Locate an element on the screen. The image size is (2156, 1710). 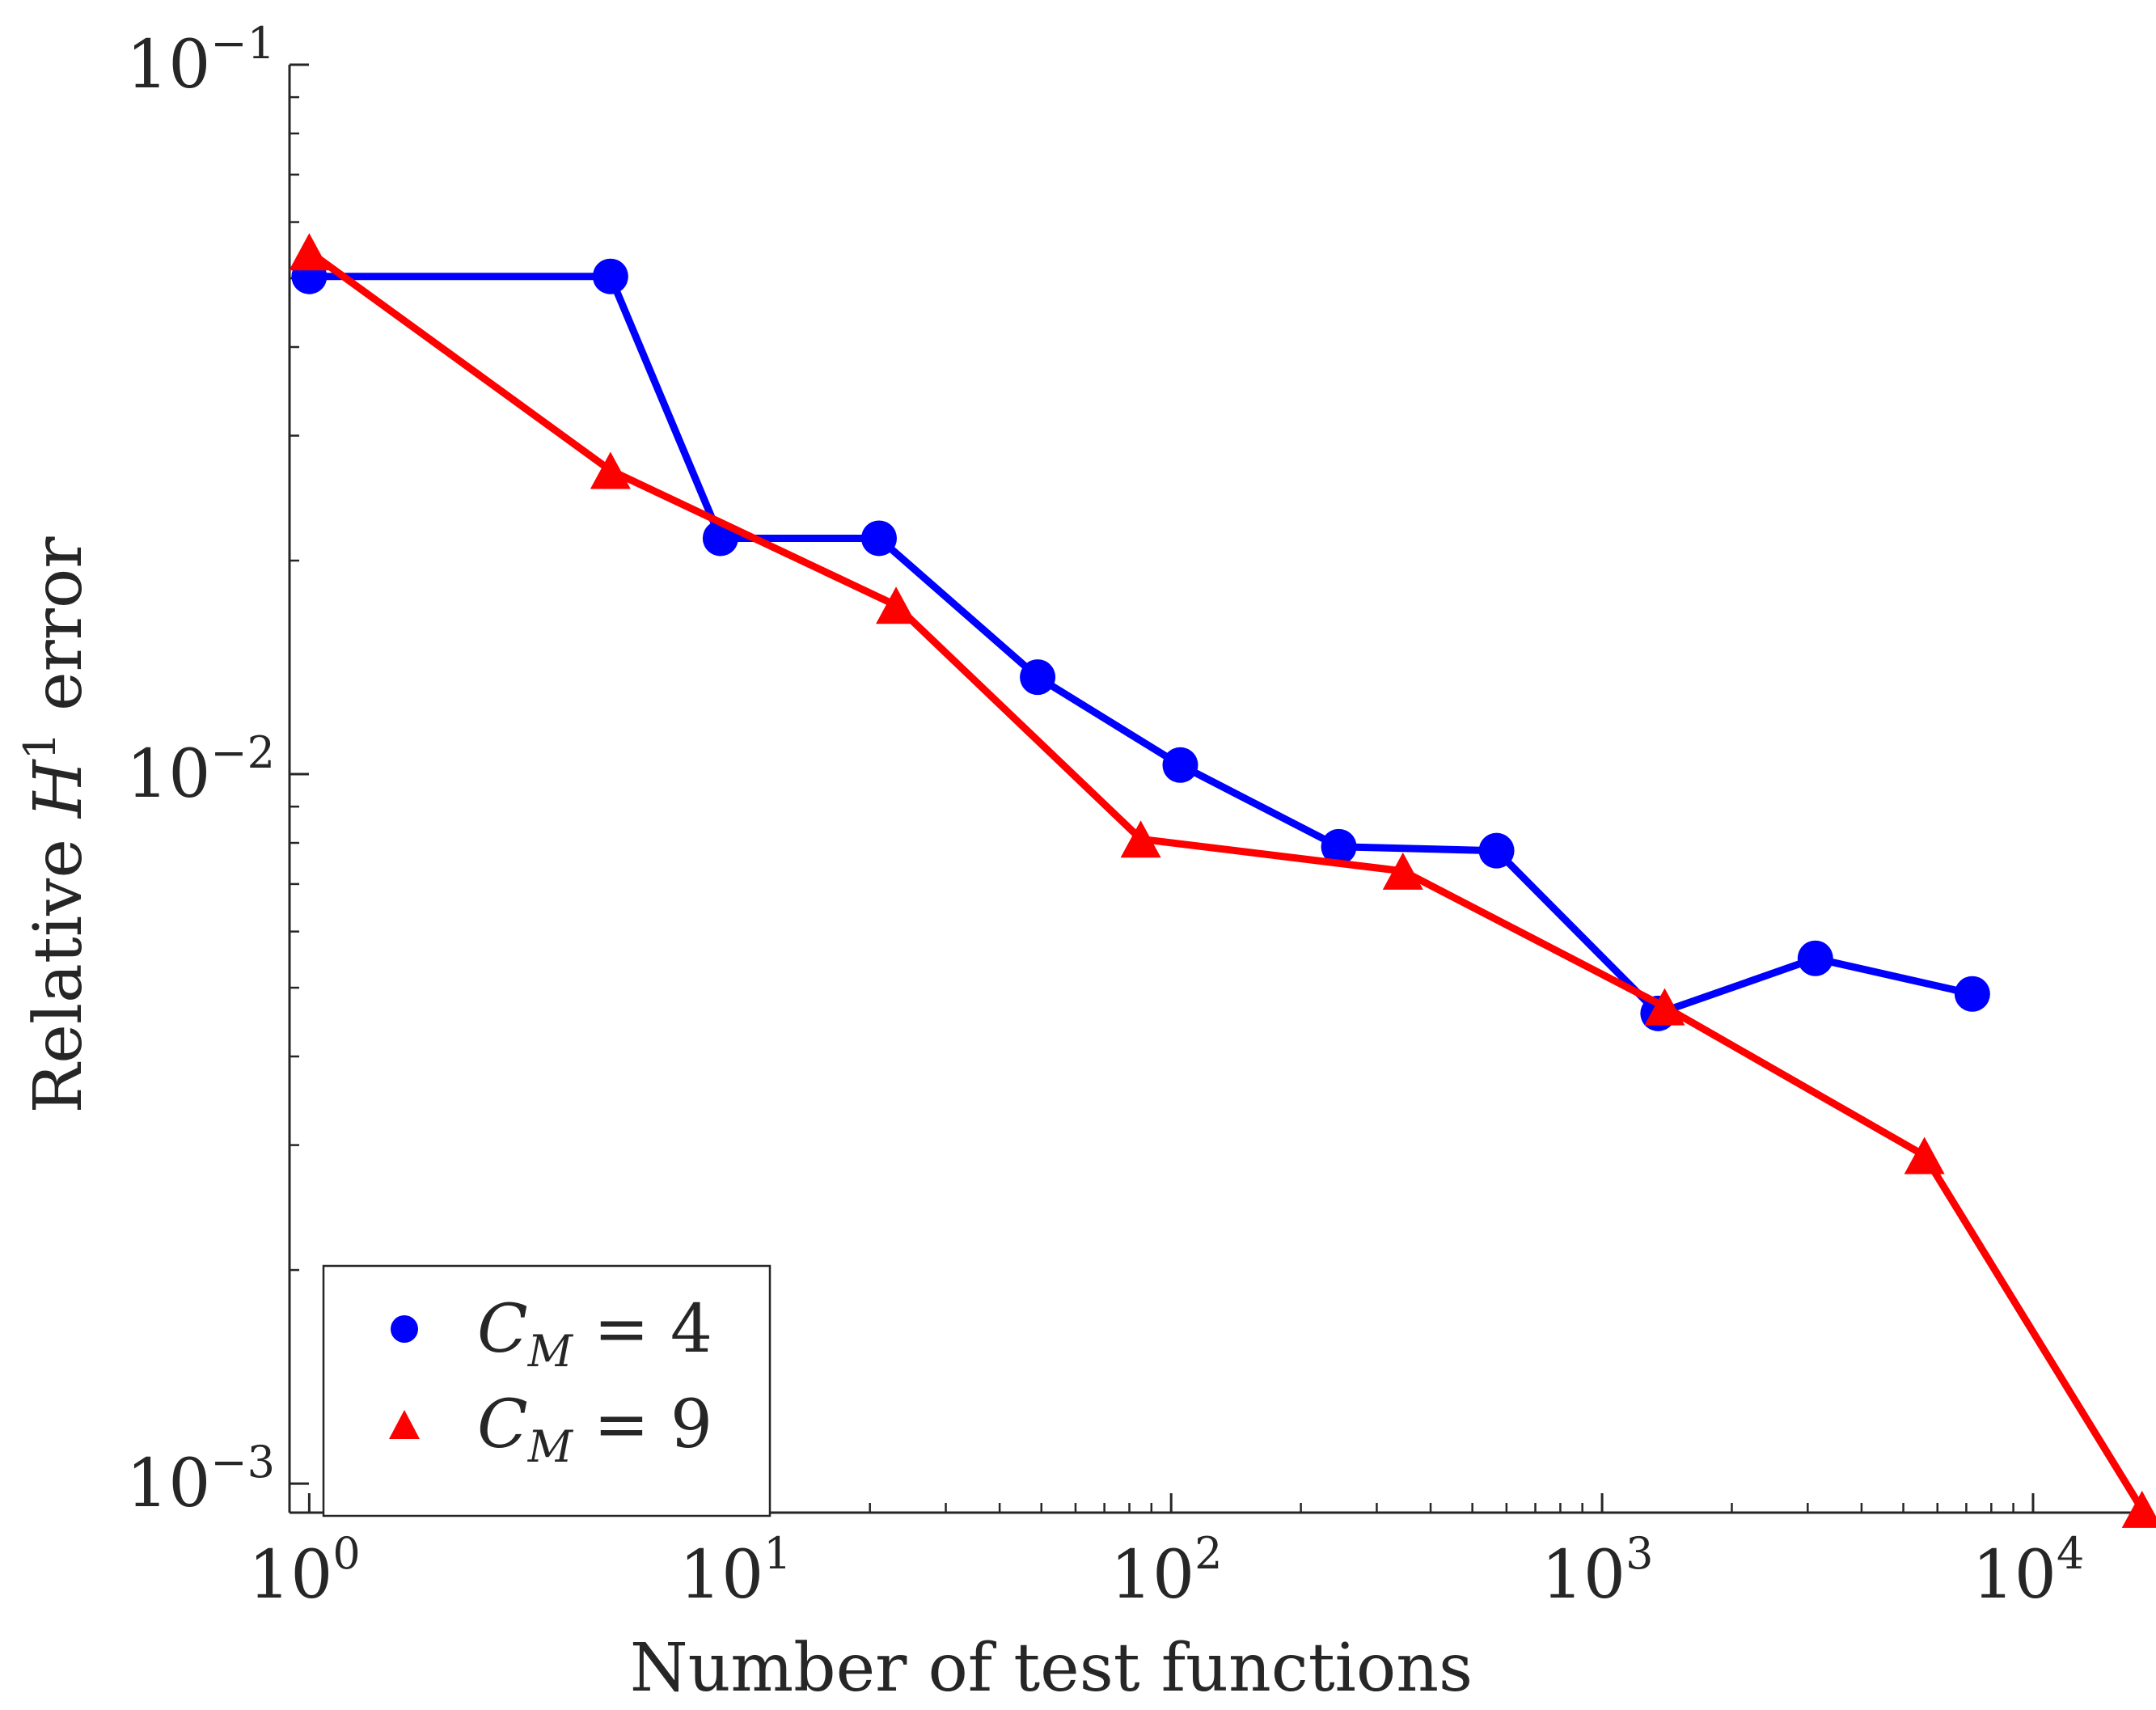
y-axis-title-prefix: Relative is located at coordinates (59, 965).